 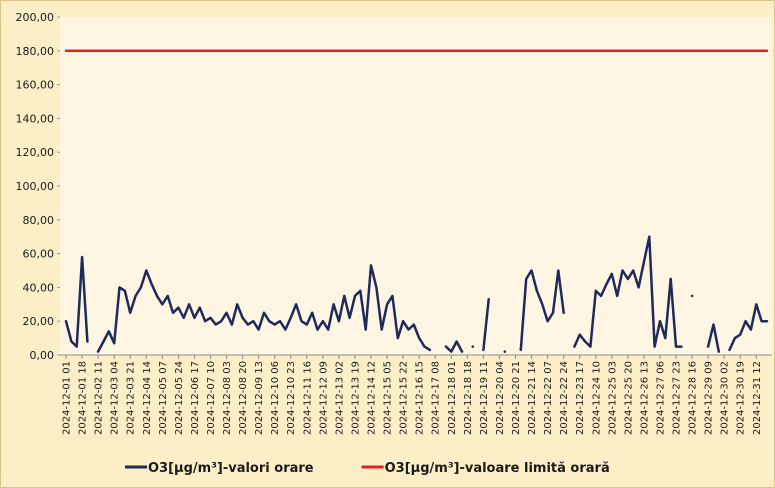 What do you see at coordinates (323, 398) in the screenshot?
I see `x-tick-label: 2024-12-12 09` at bounding box center [323, 398].